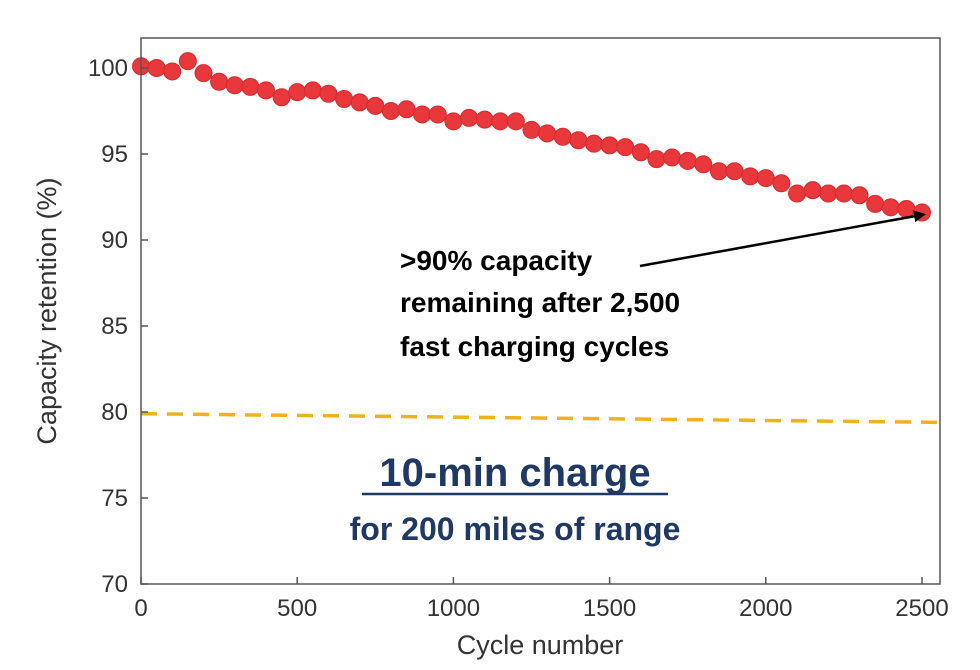 This screenshot has width=980, height=670. Describe the element at coordinates (609, 608) in the screenshot. I see `x-tick-label: 1500` at that location.